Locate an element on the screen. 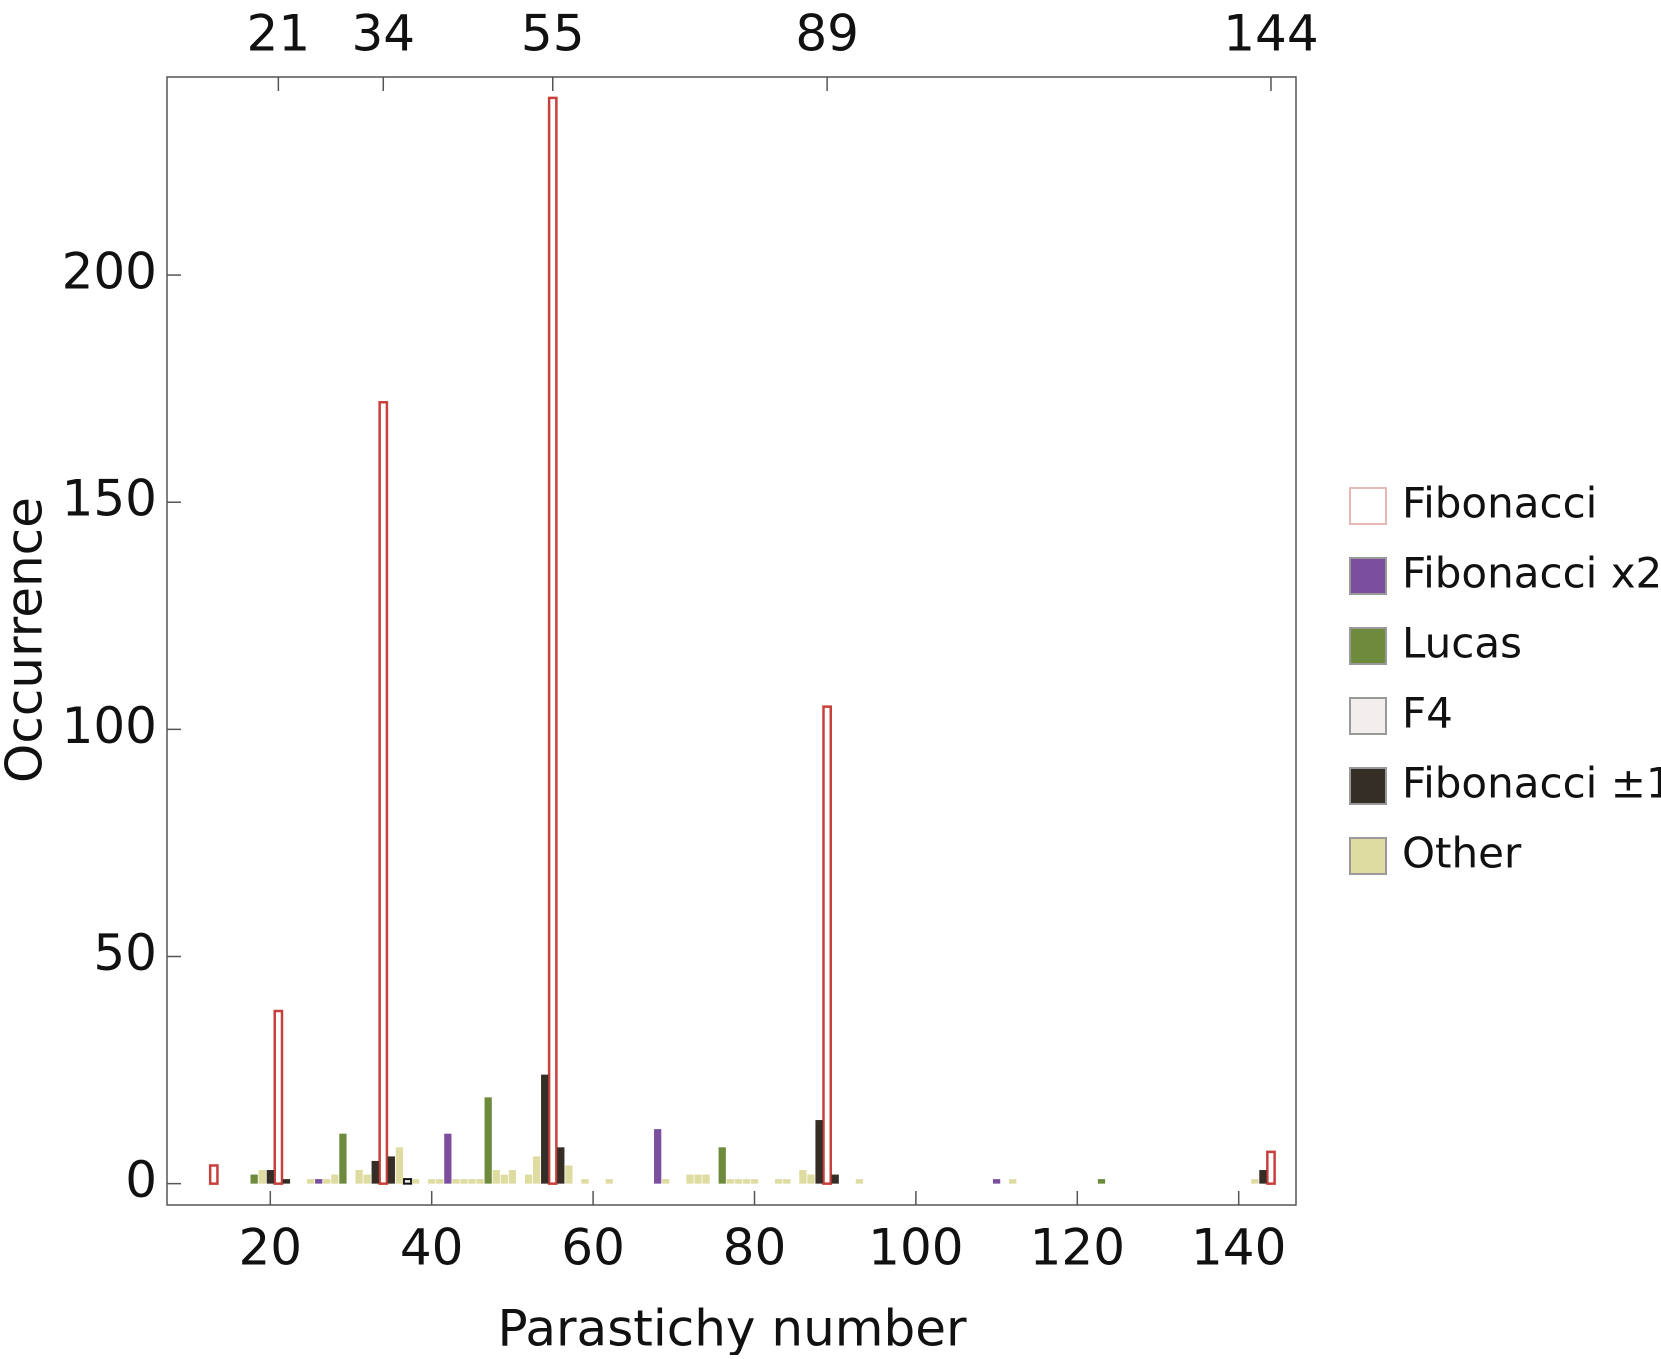 The height and width of the screenshot is (1359, 1661). x-axis-label: Parastichy number is located at coordinates (732, 1328).